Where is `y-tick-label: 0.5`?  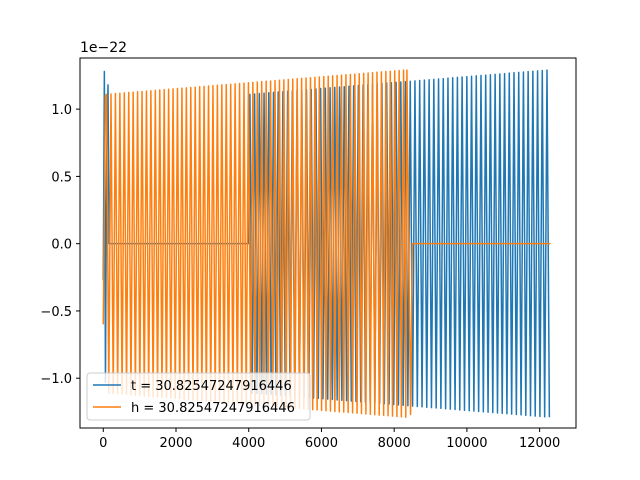 y-tick-label: 0.5 is located at coordinates (61, 177).